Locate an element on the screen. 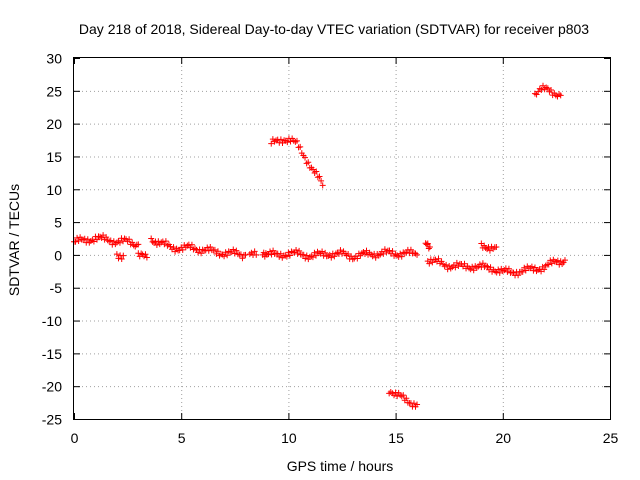 This screenshot has height=480, width=640. y-tick-label: -25 is located at coordinates (52, 420).